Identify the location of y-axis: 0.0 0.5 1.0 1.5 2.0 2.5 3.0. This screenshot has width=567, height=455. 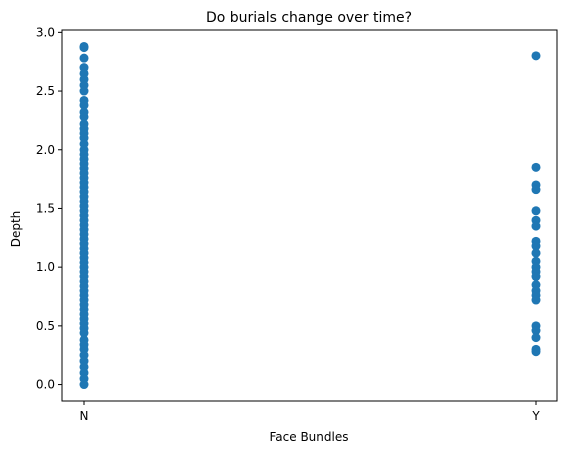
(49, 208).